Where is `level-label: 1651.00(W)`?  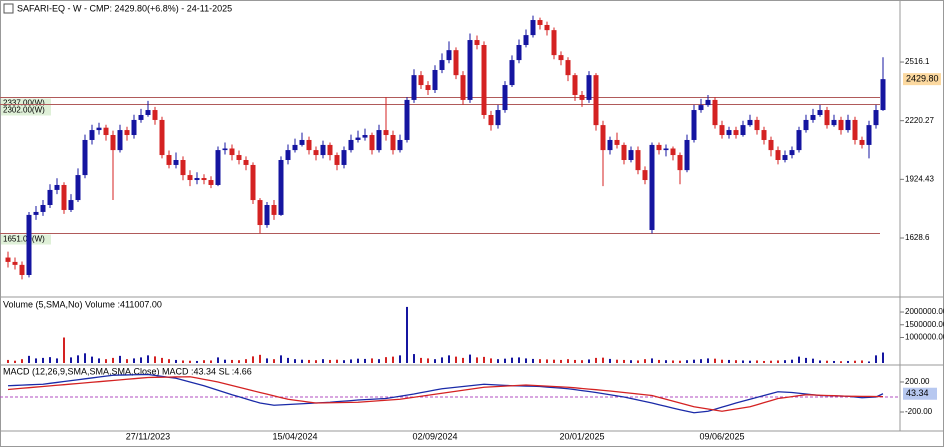
level-label: 1651.00(W) is located at coordinates (24, 239).